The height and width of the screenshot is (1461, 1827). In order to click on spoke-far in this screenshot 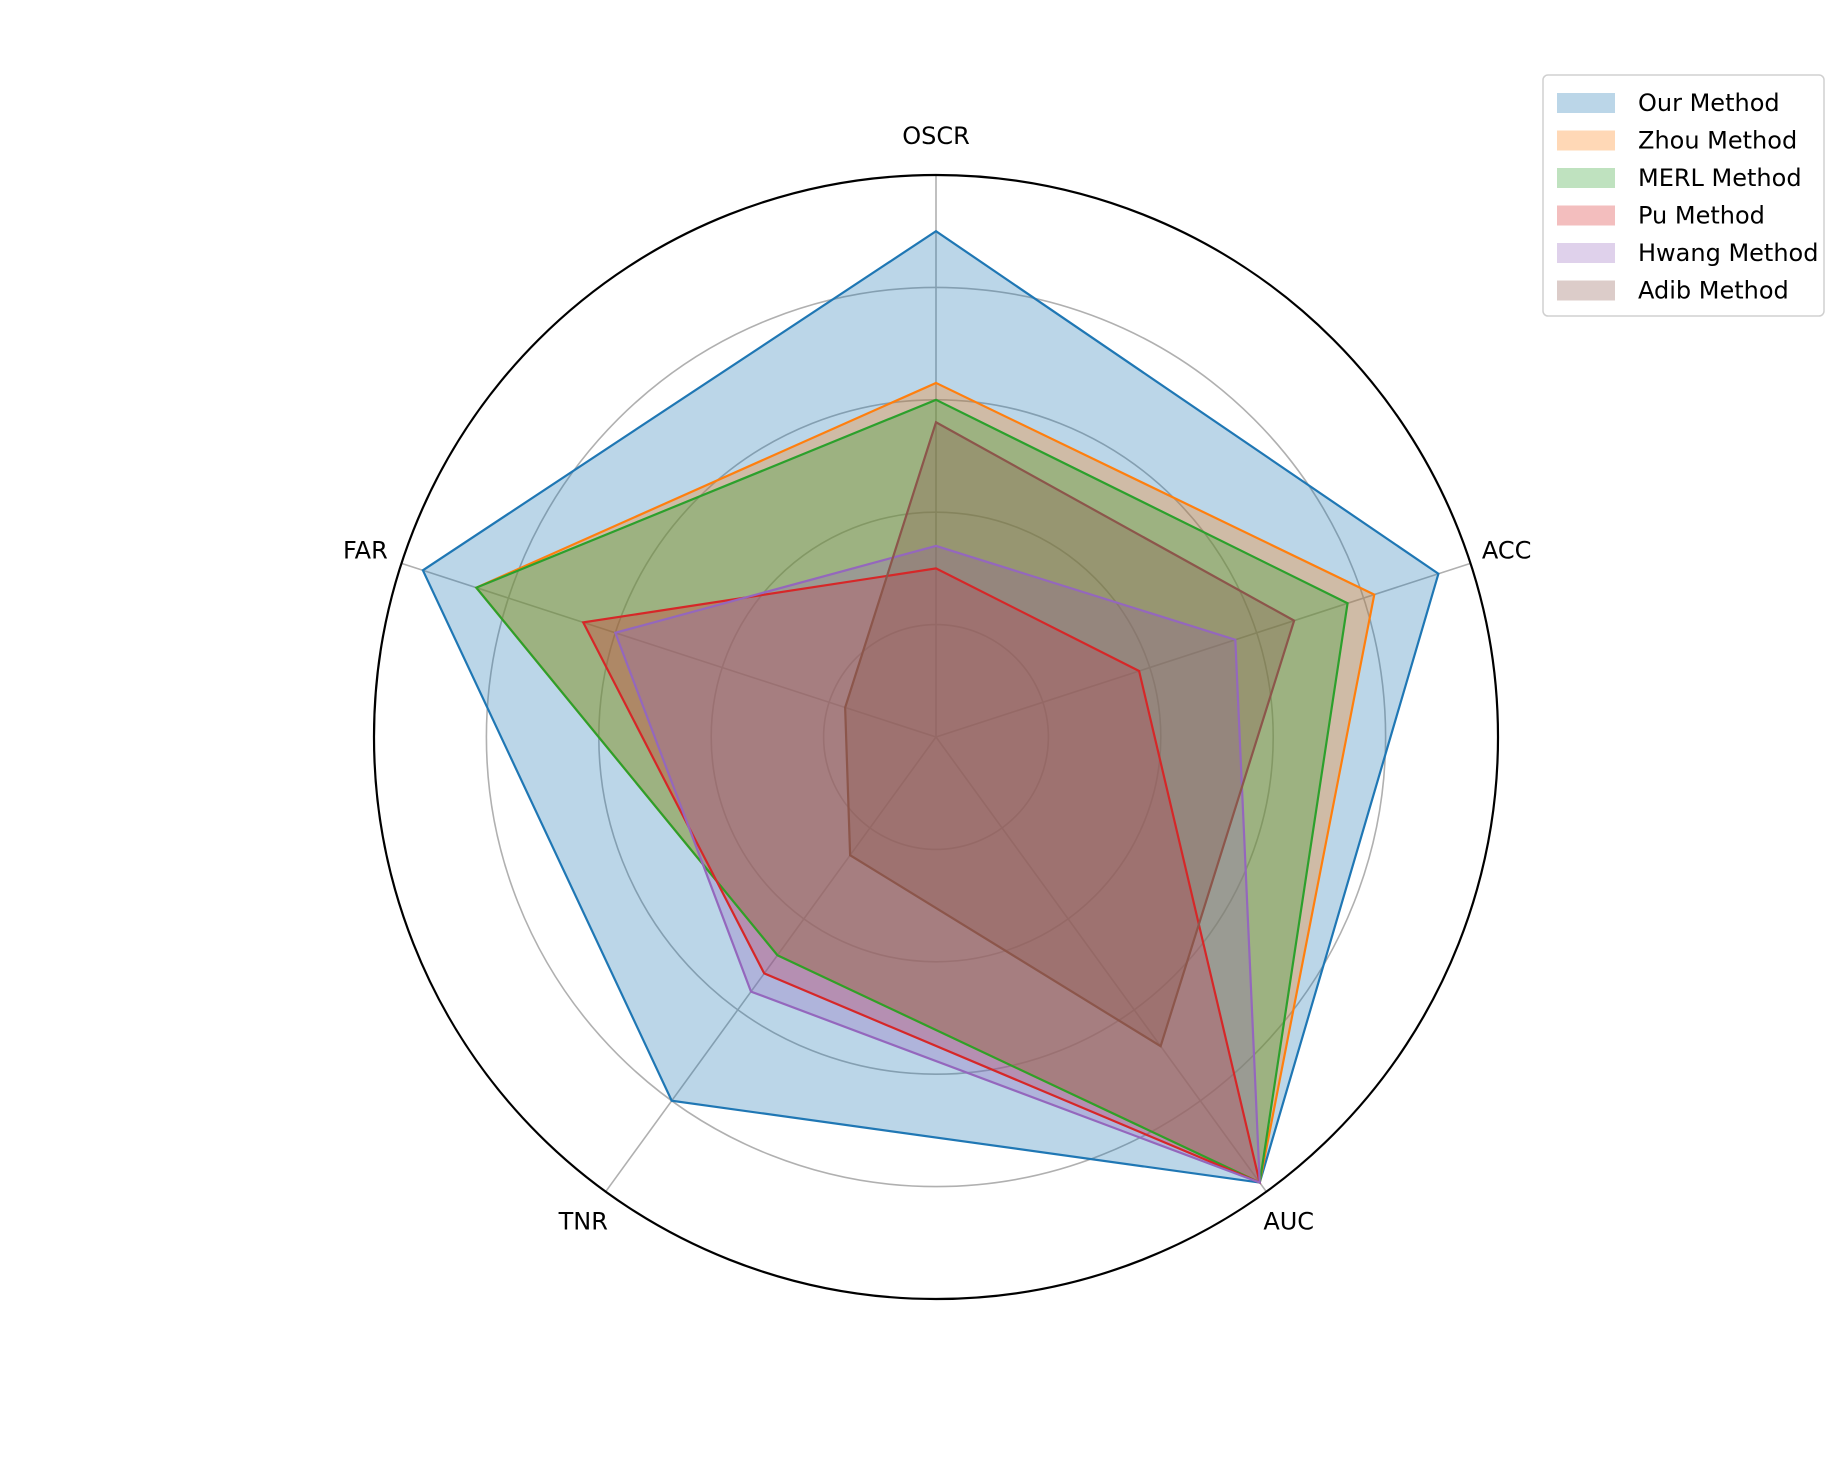, I will do `click(669, 650)`.